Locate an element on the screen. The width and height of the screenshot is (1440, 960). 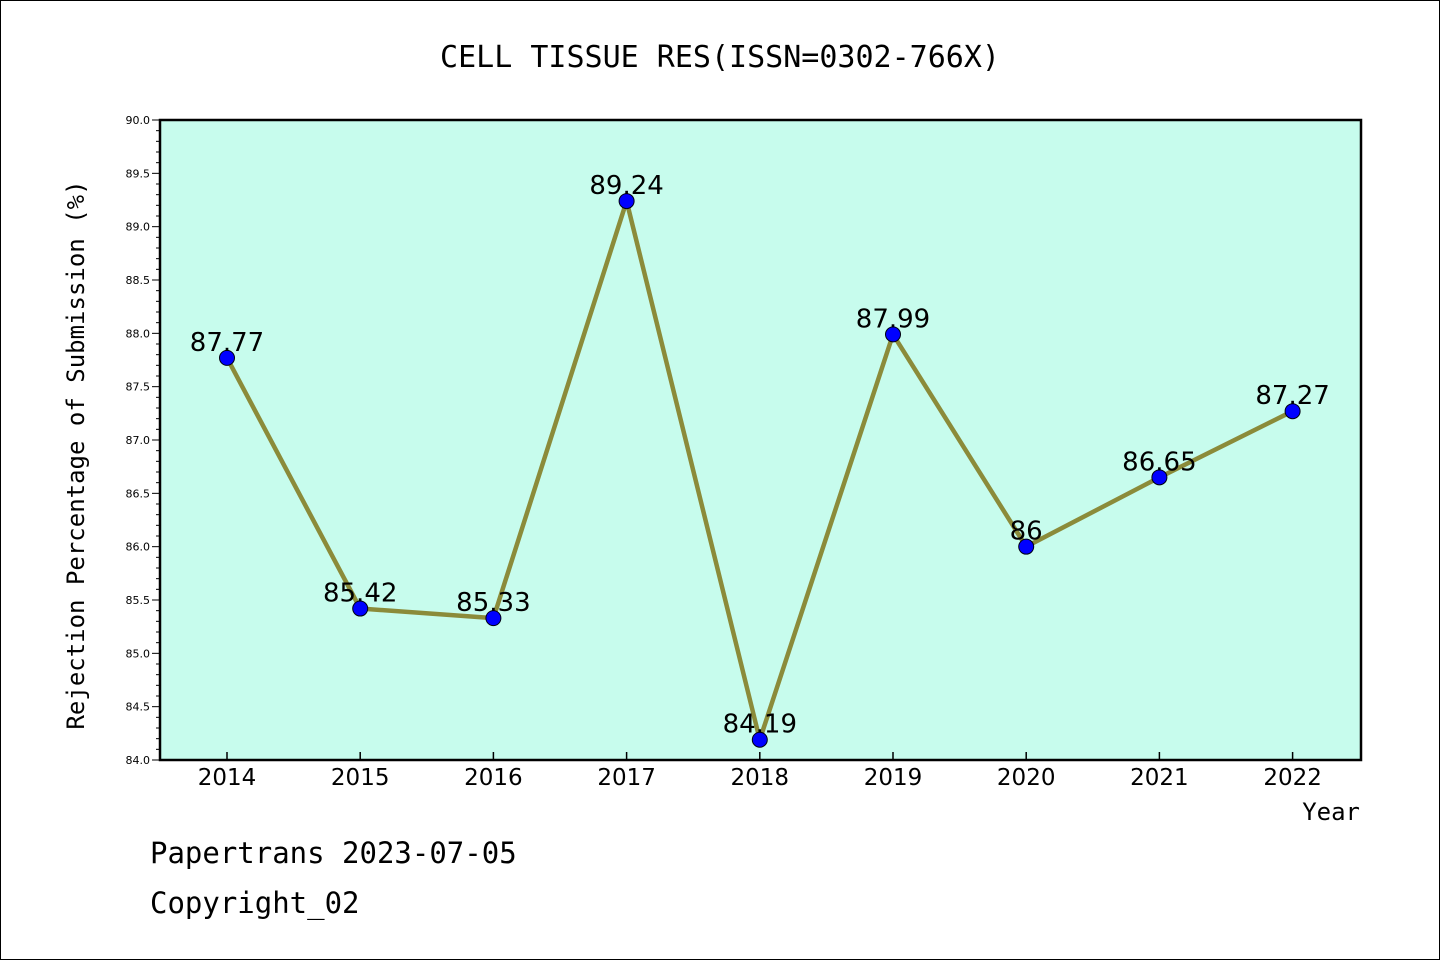
y-tick-label: 90.0 is located at coordinates (138, 120).